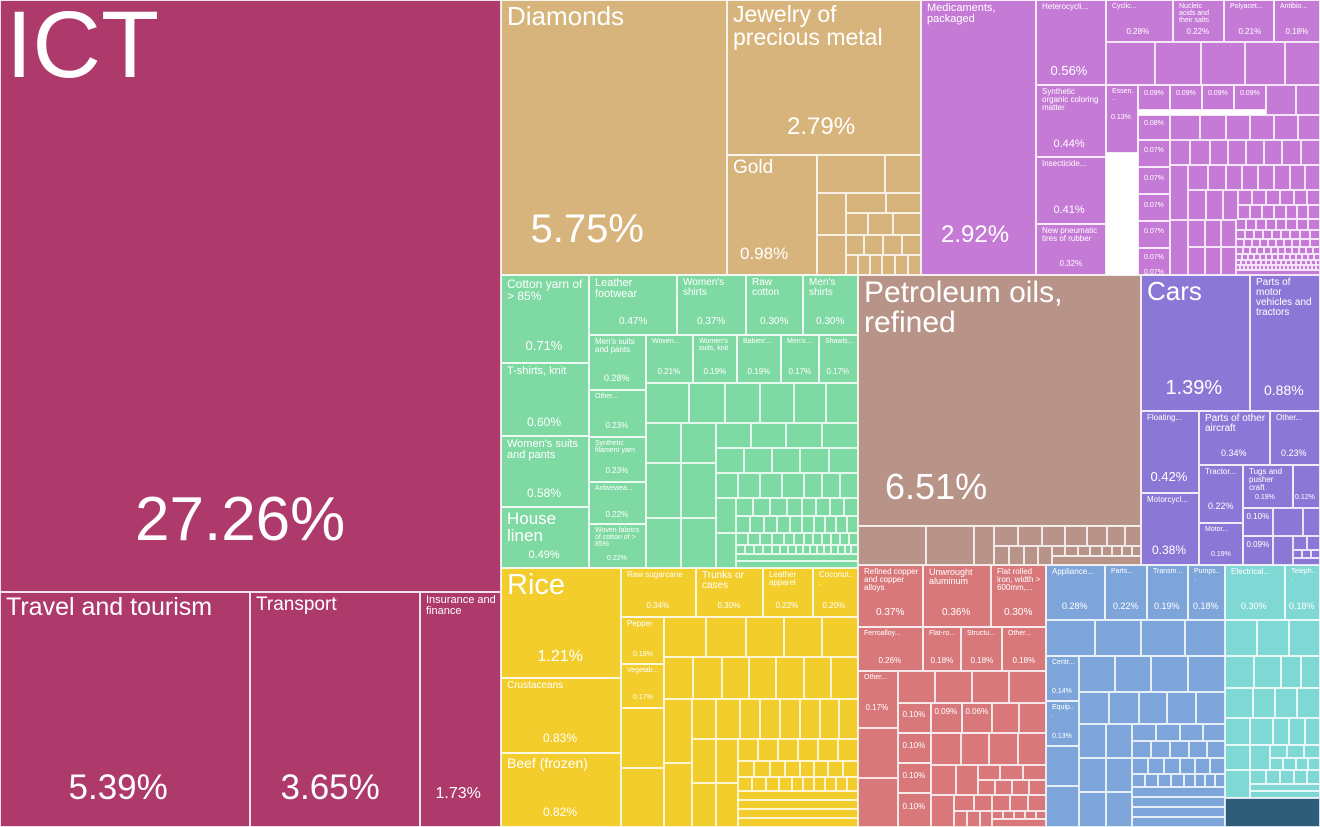 This screenshot has width=1320, height=827. Describe the element at coordinates (1075, 606) in the screenshot. I see `treemap-cell-value: 0.28%` at that location.